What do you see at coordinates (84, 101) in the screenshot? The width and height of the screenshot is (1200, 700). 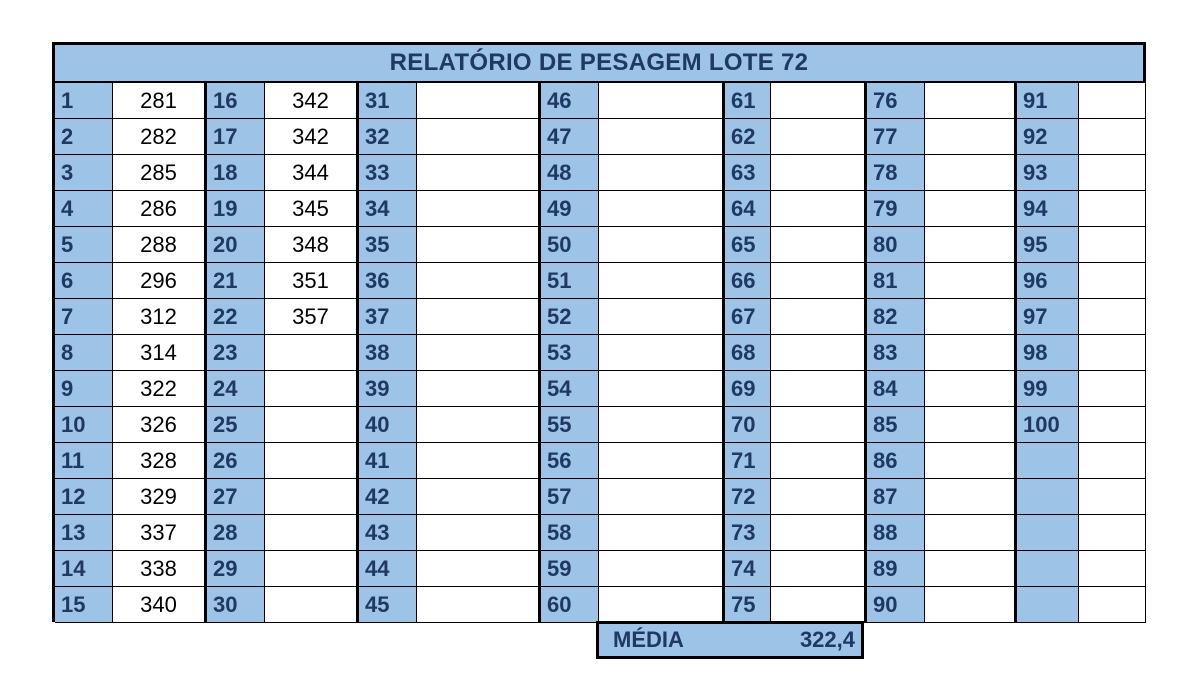 I see `lot-number-cell: 1` at bounding box center [84, 101].